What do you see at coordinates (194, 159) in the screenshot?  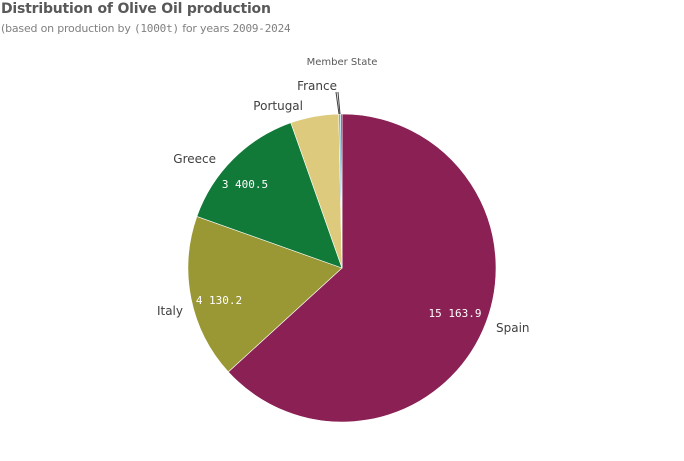 I see `category-label-greece: Greece` at bounding box center [194, 159].